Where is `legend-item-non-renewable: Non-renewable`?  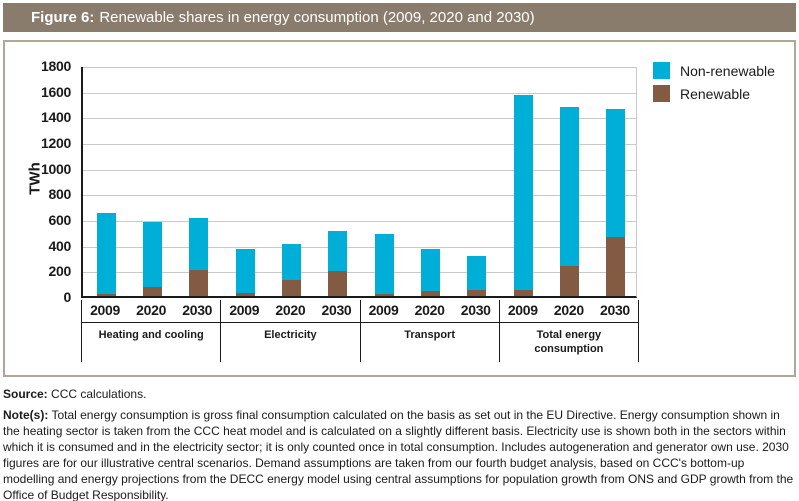
legend-item-non-renewable: Non-renewable is located at coordinates (714, 70).